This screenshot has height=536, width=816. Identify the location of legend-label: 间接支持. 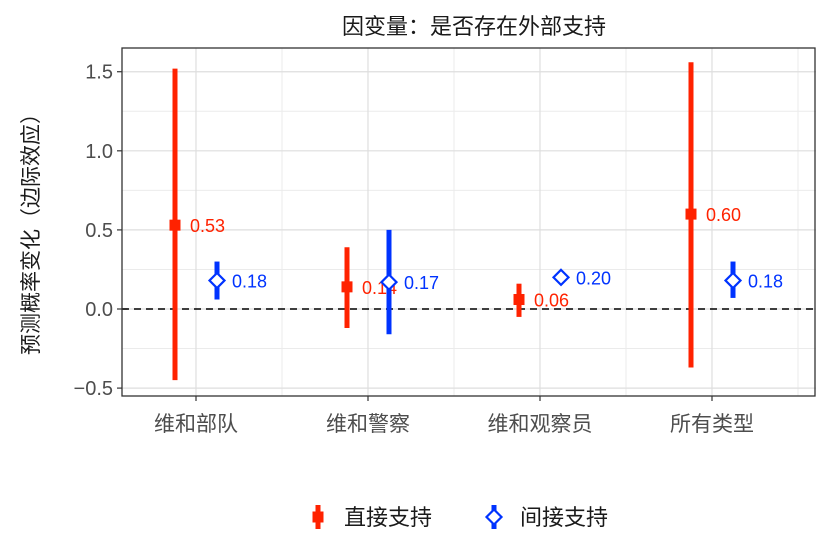
(564, 518).